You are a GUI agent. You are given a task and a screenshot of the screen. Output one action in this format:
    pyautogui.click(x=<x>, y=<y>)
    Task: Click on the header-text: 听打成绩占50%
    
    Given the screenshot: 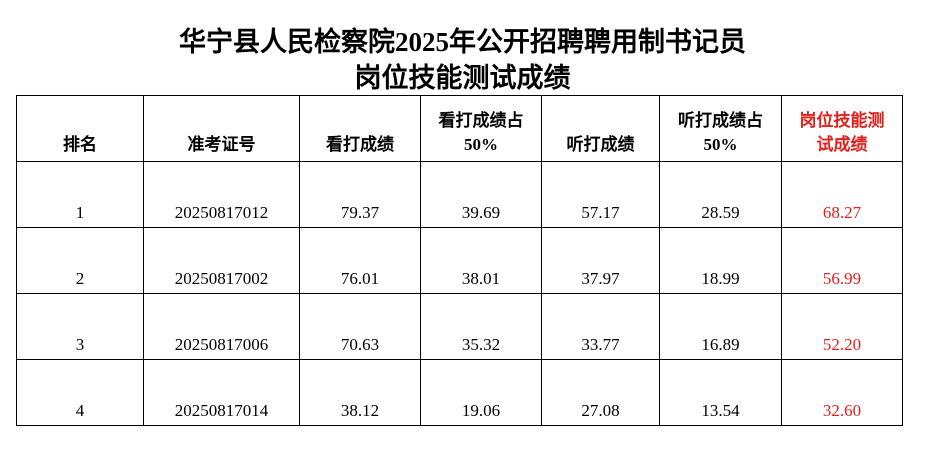 What is the action you would take?
    pyautogui.click(x=720, y=132)
    